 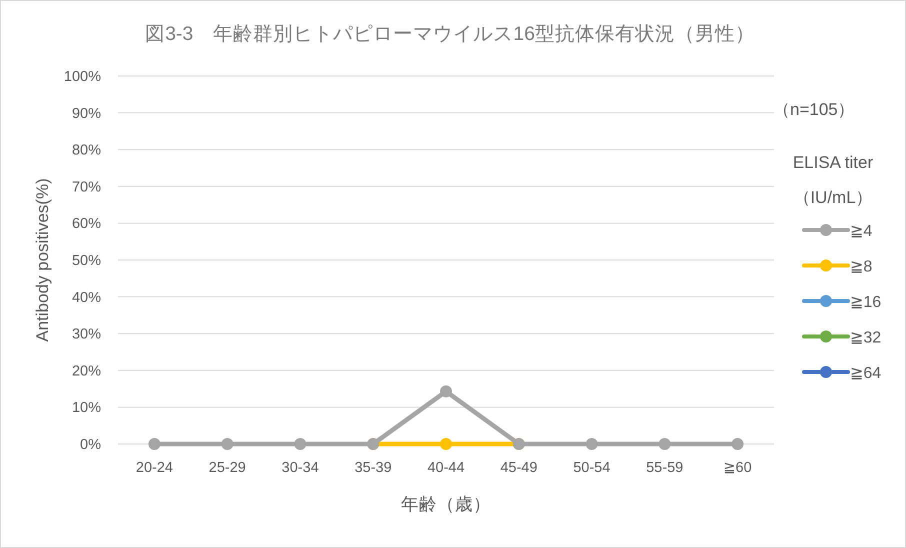 What do you see at coordinates (82, 77) in the screenshot?
I see `ytick: 100%` at bounding box center [82, 77].